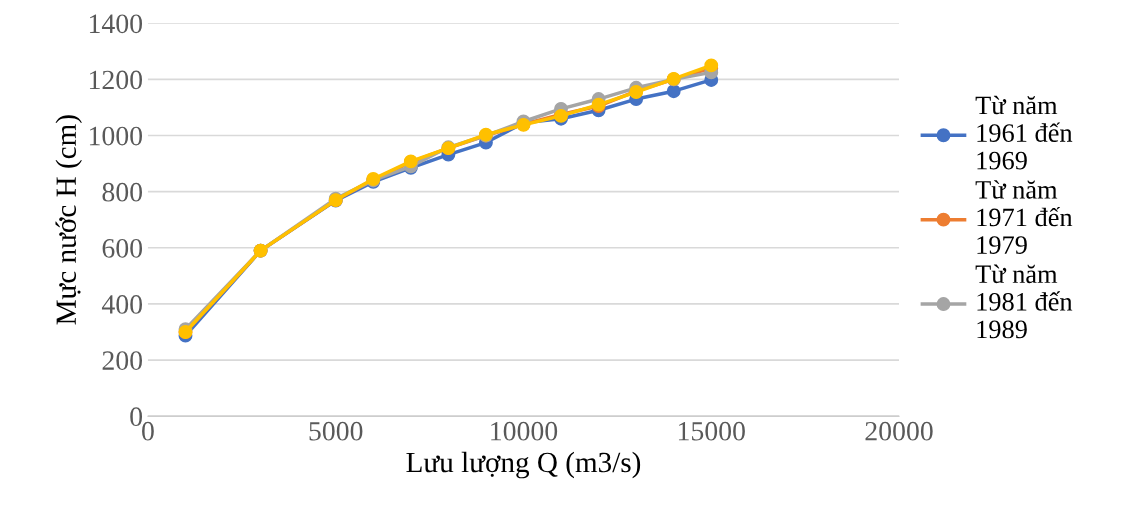 The image size is (1138, 517). I want to click on y-tick-label: 1400, so click(116, 24).